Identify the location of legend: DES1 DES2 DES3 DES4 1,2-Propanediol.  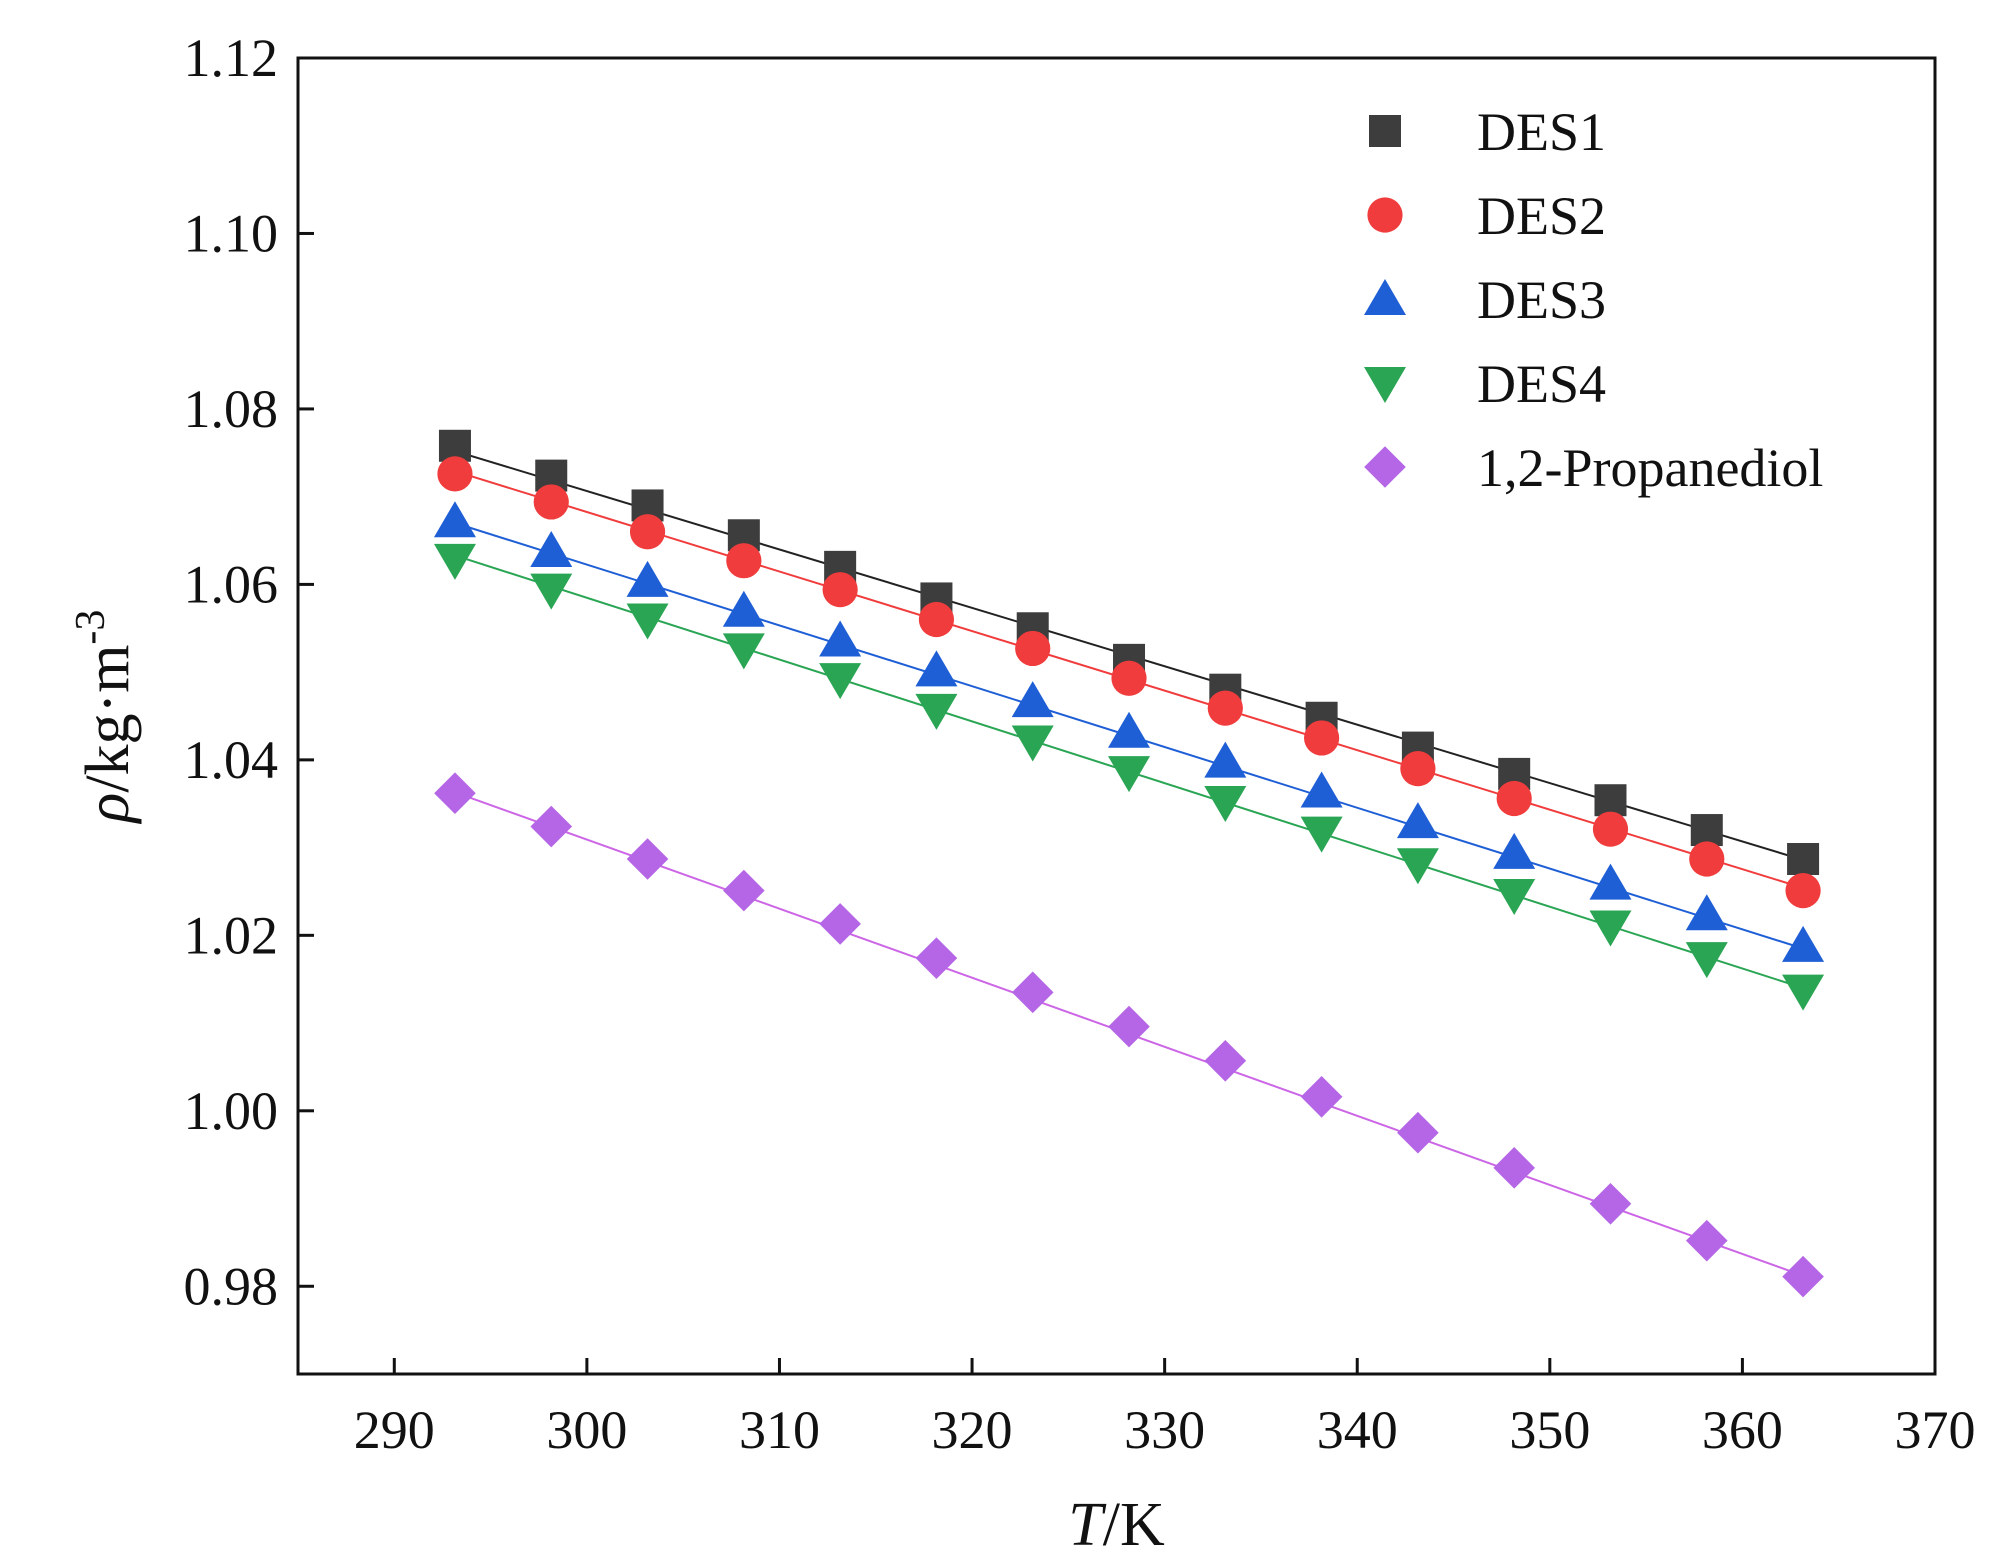
(1593, 300).